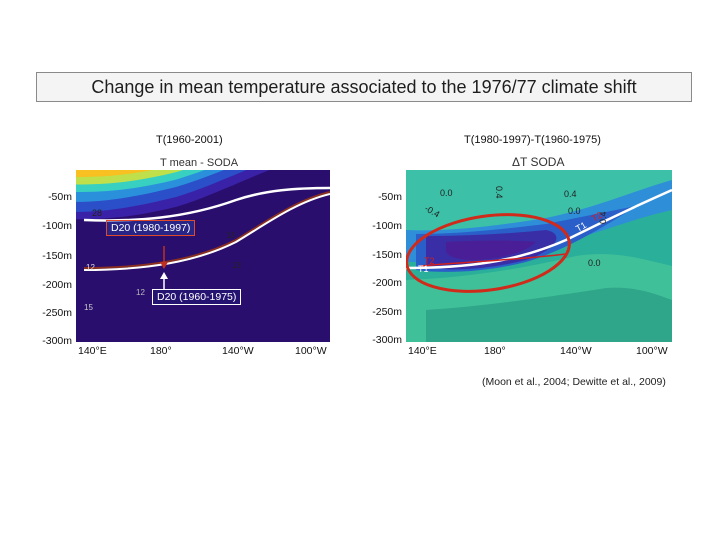 Image resolution: width=720 pixels, height=540 pixels. Describe the element at coordinates (538, 162) in the screenshot. I see `right-panel-title: ΔT SODA` at that location.